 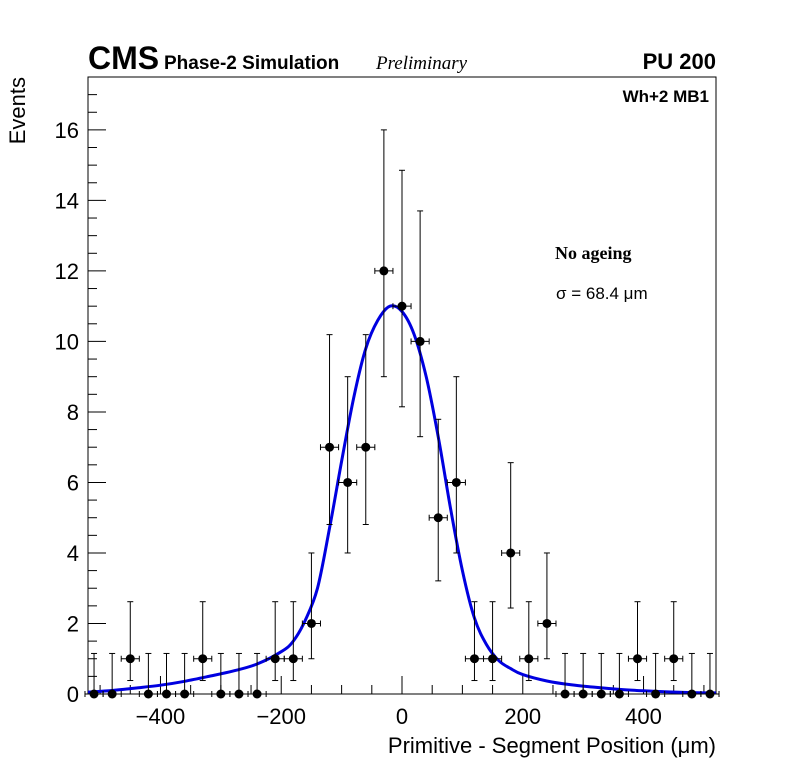 What do you see at coordinates (67, 271) in the screenshot?
I see `y-tick-label: 12` at bounding box center [67, 271].